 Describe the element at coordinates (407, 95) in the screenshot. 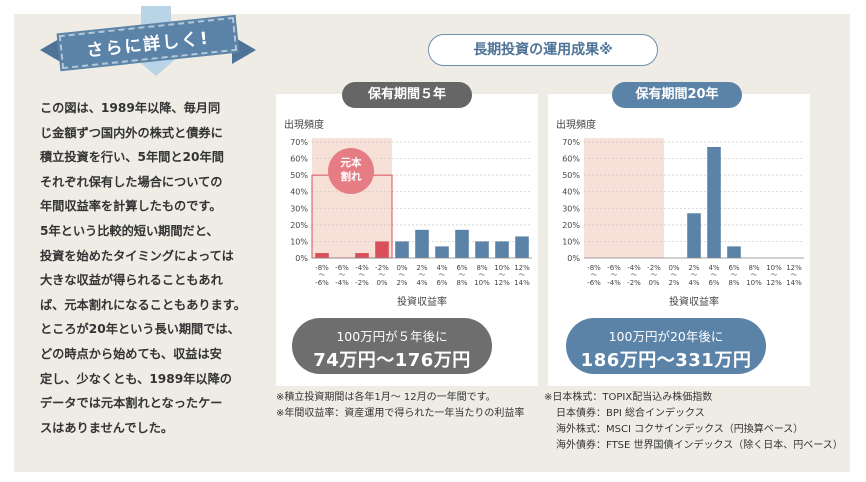

I see `tab-holding-5y: 保有期間５年` at that location.